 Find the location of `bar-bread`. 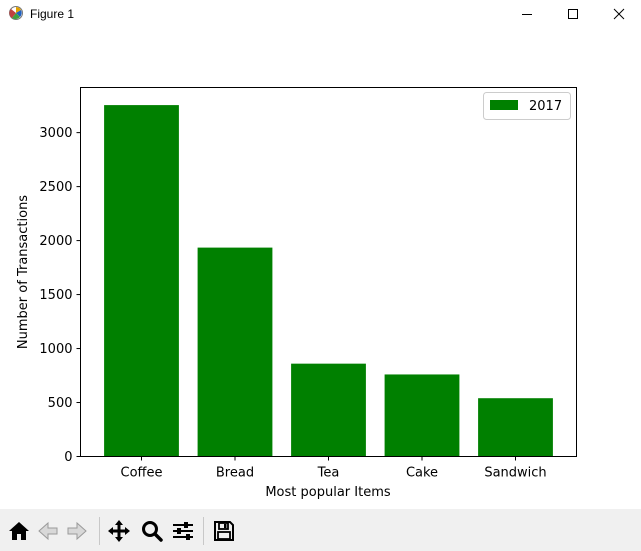

bar-bread is located at coordinates (235, 352).